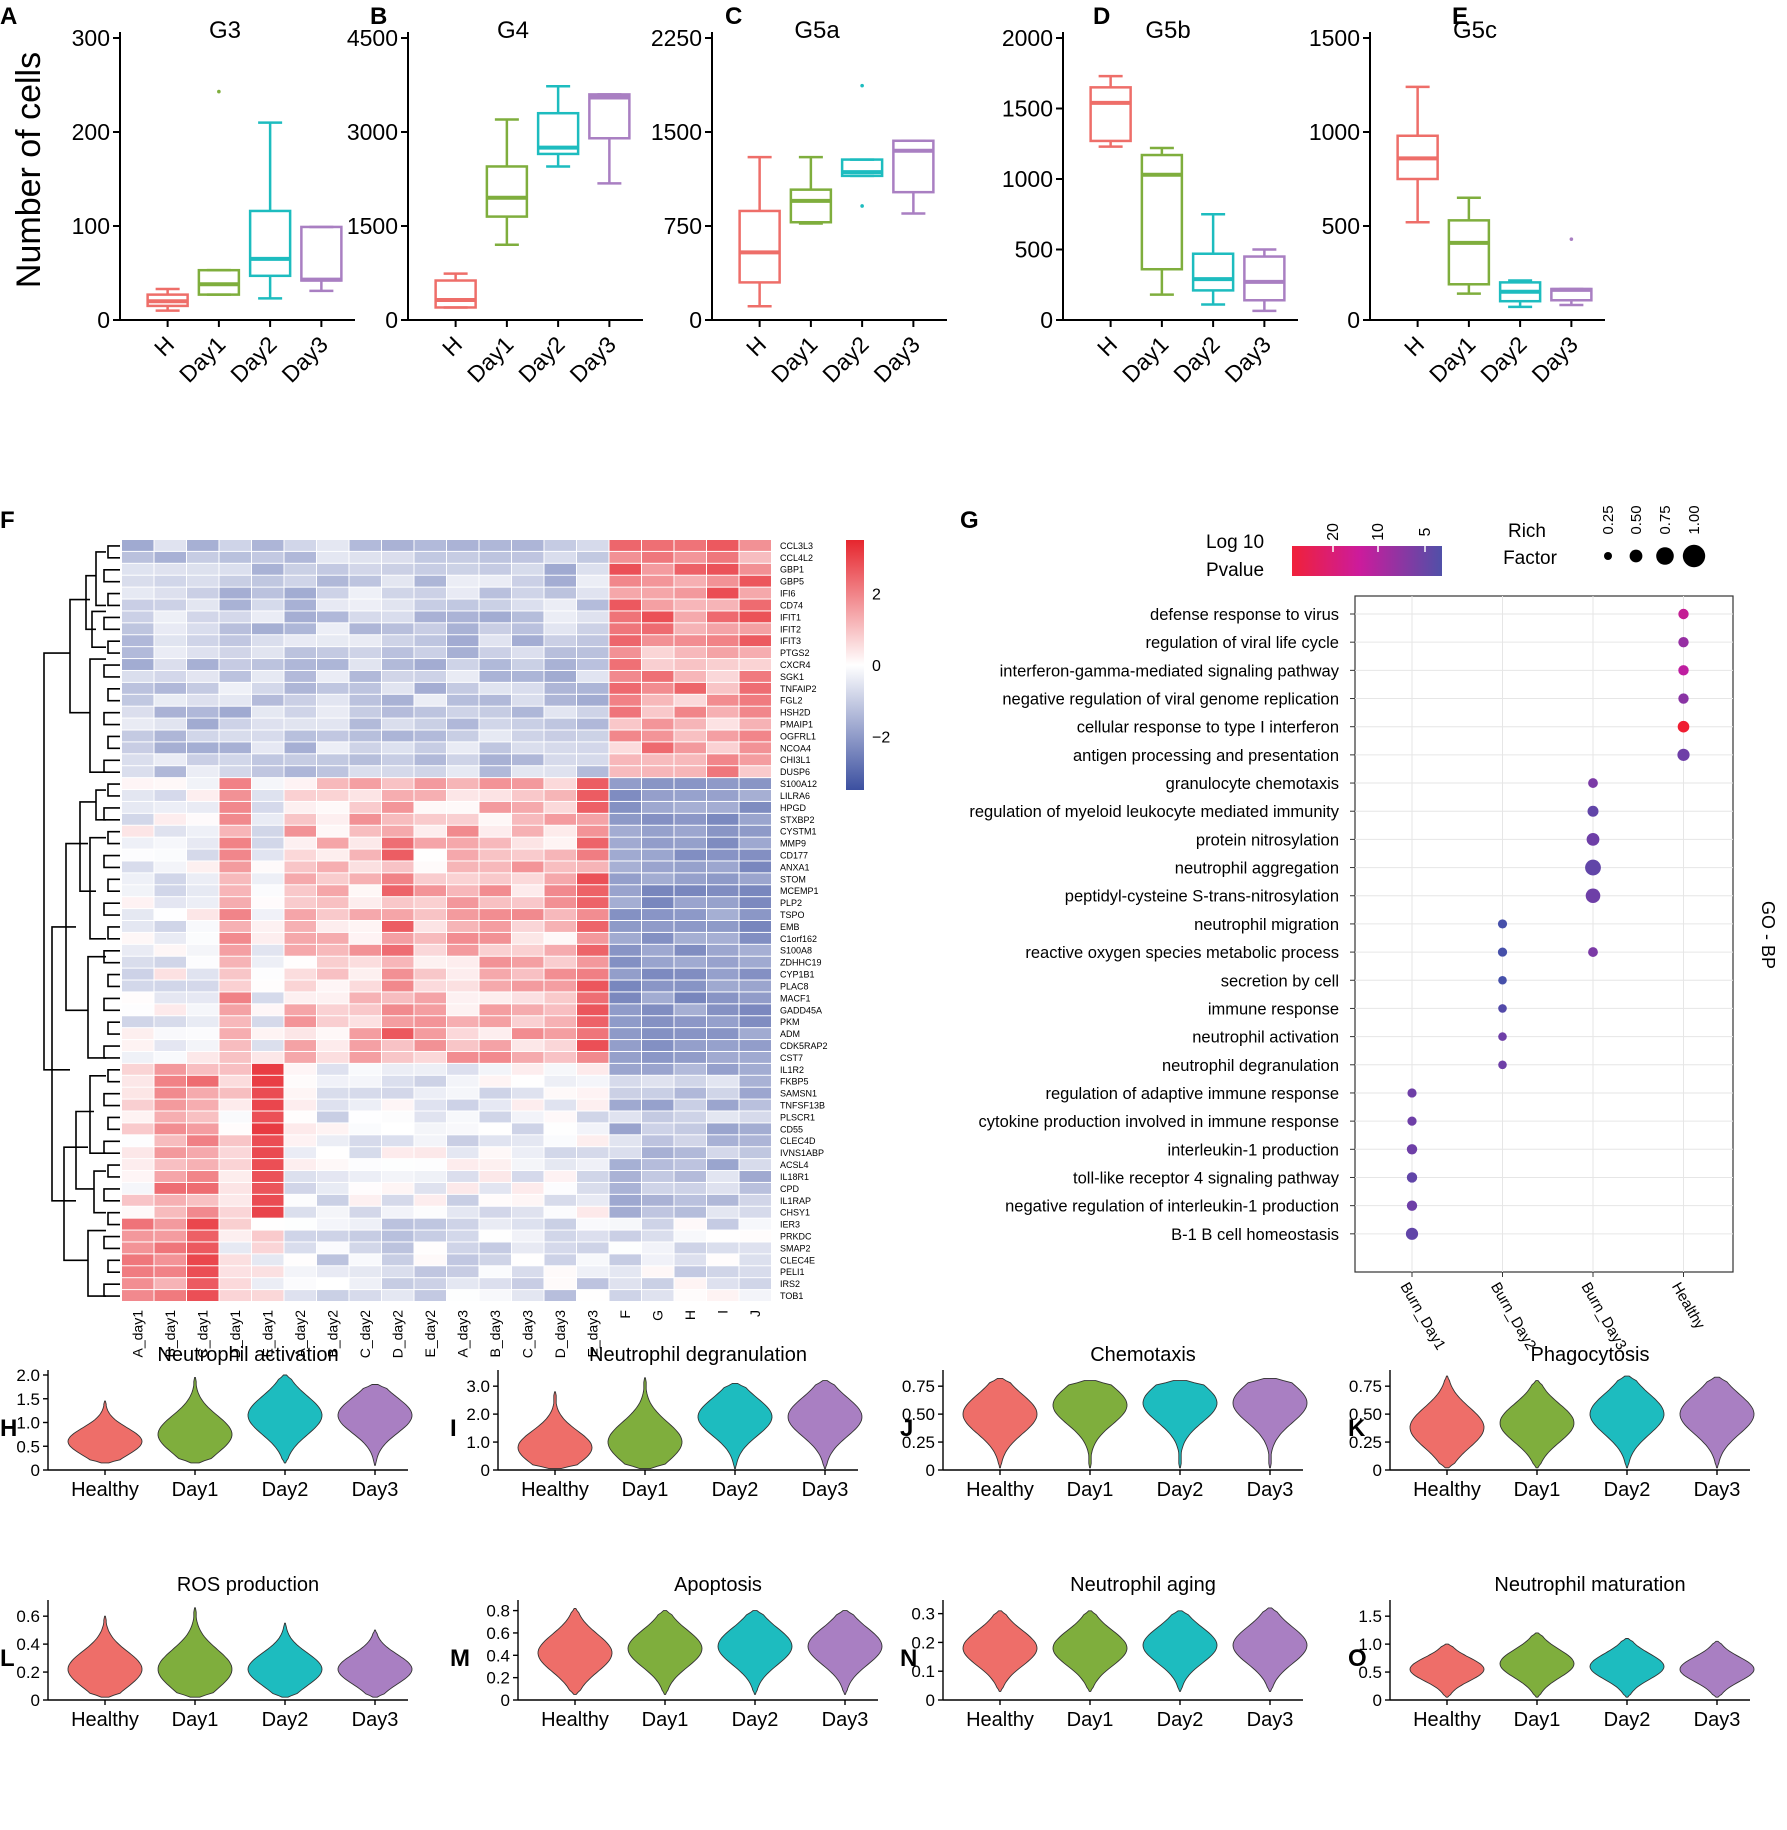 Image resolution: width=1787 pixels, height=1830 pixels. What do you see at coordinates (1694, 556) in the screenshot?
I see `legend-size-dot` at bounding box center [1694, 556].